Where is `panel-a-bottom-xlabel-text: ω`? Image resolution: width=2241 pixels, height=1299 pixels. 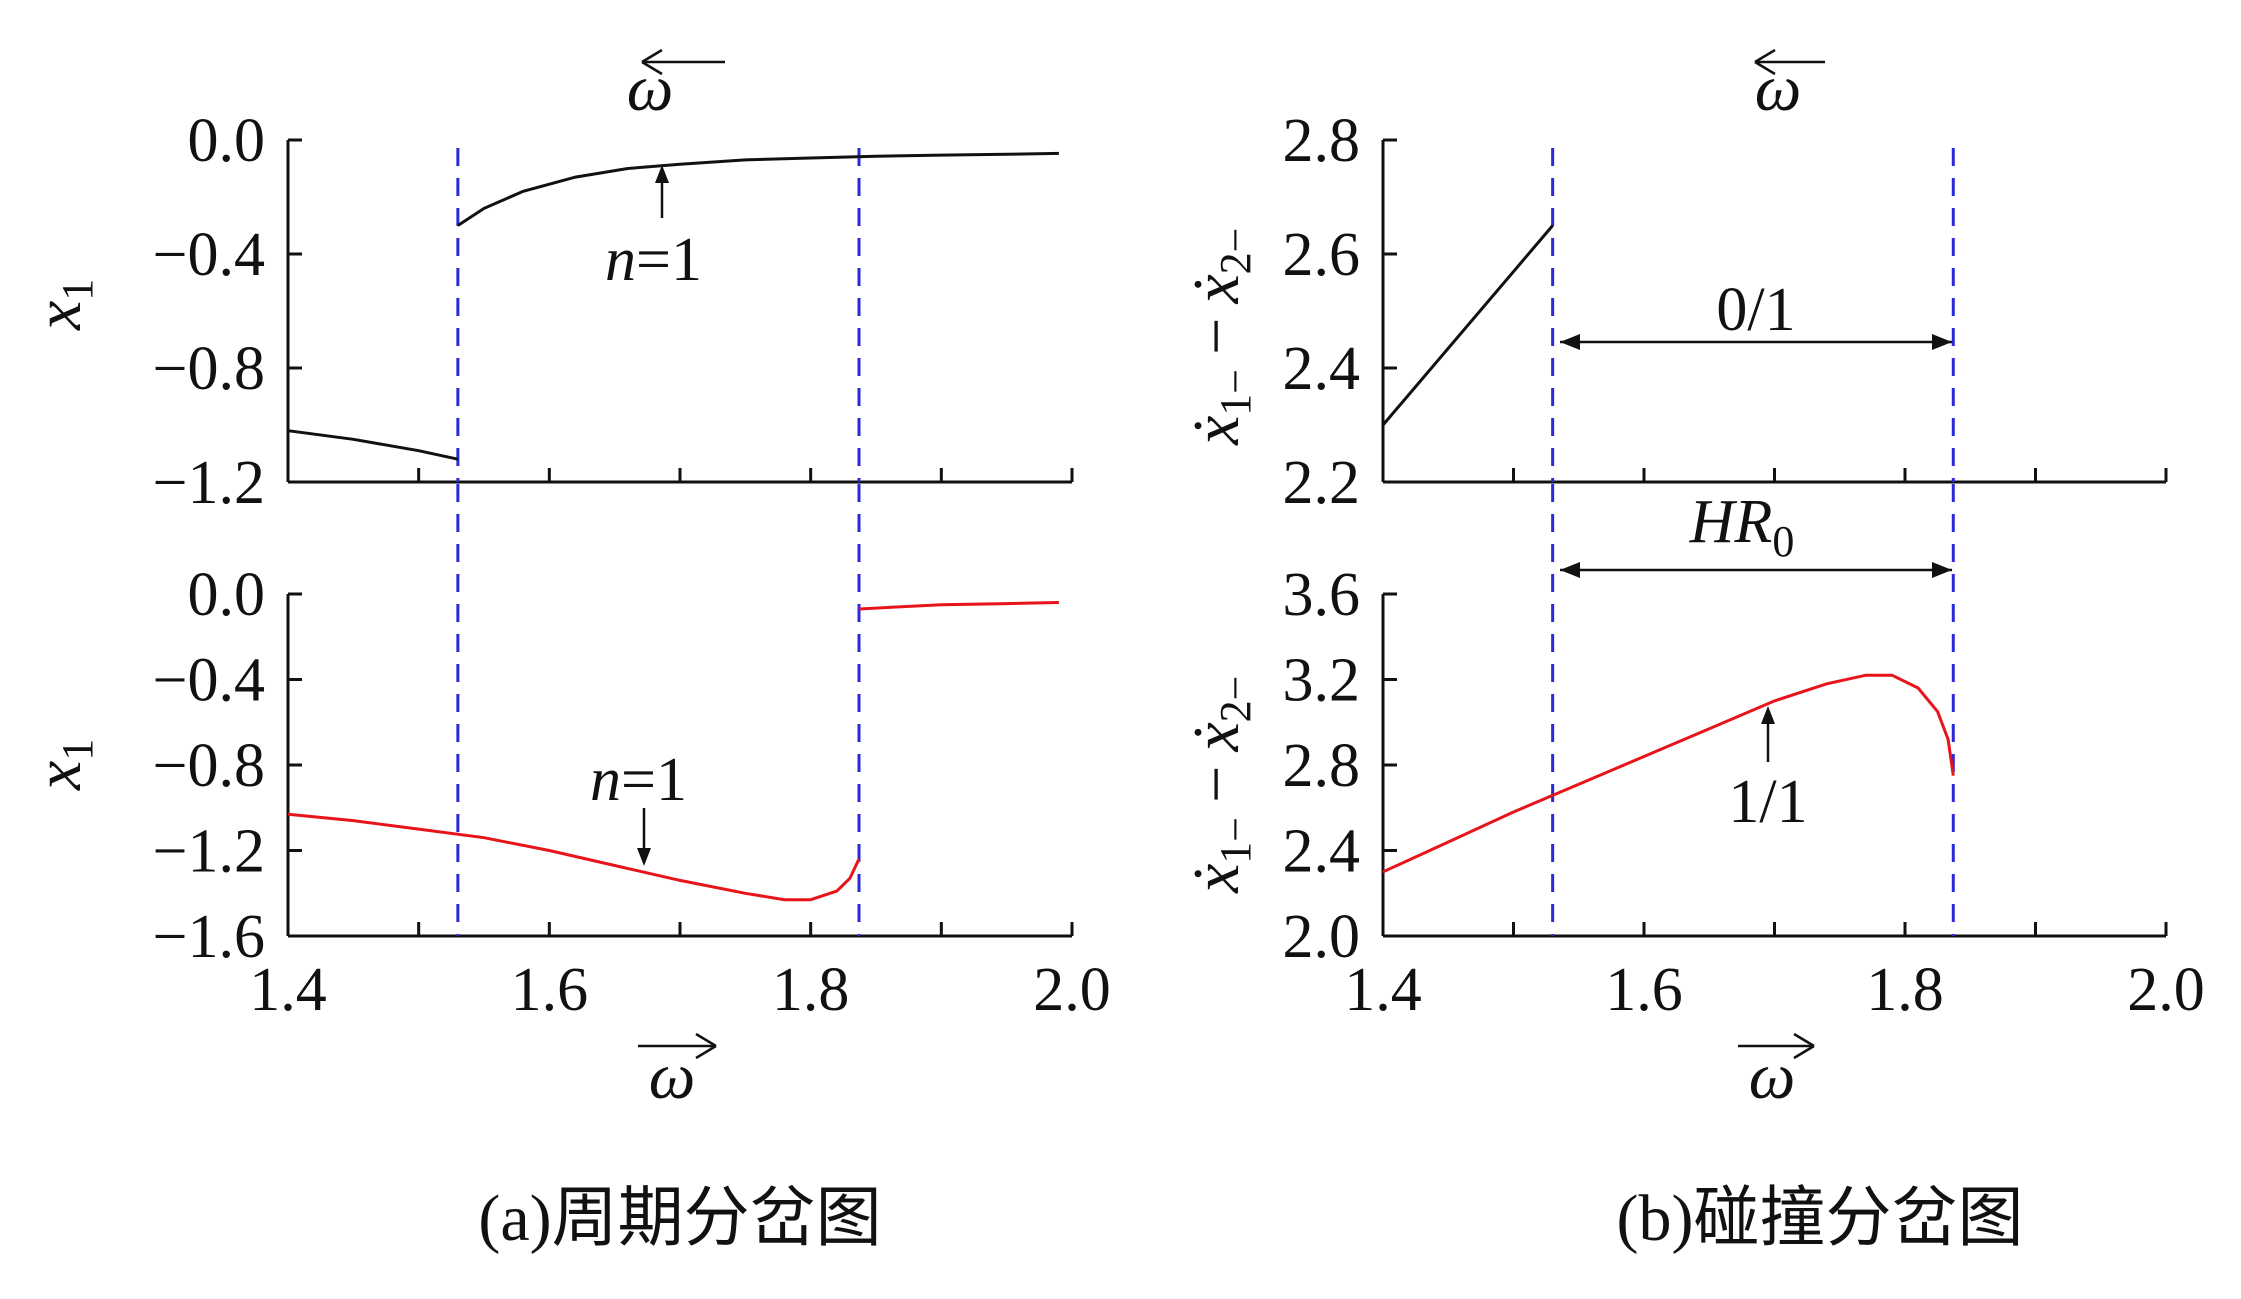 panel-a-bottom-xlabel-text: ω is located at coordinates (672, 1076).